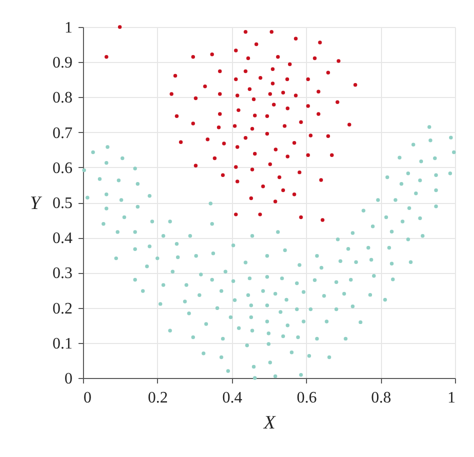 This screenshot has width=474, height=457. Describe the element at coordinates (62, 343) in the screenshot. I see `y-tick-label: 0.1` at that location.